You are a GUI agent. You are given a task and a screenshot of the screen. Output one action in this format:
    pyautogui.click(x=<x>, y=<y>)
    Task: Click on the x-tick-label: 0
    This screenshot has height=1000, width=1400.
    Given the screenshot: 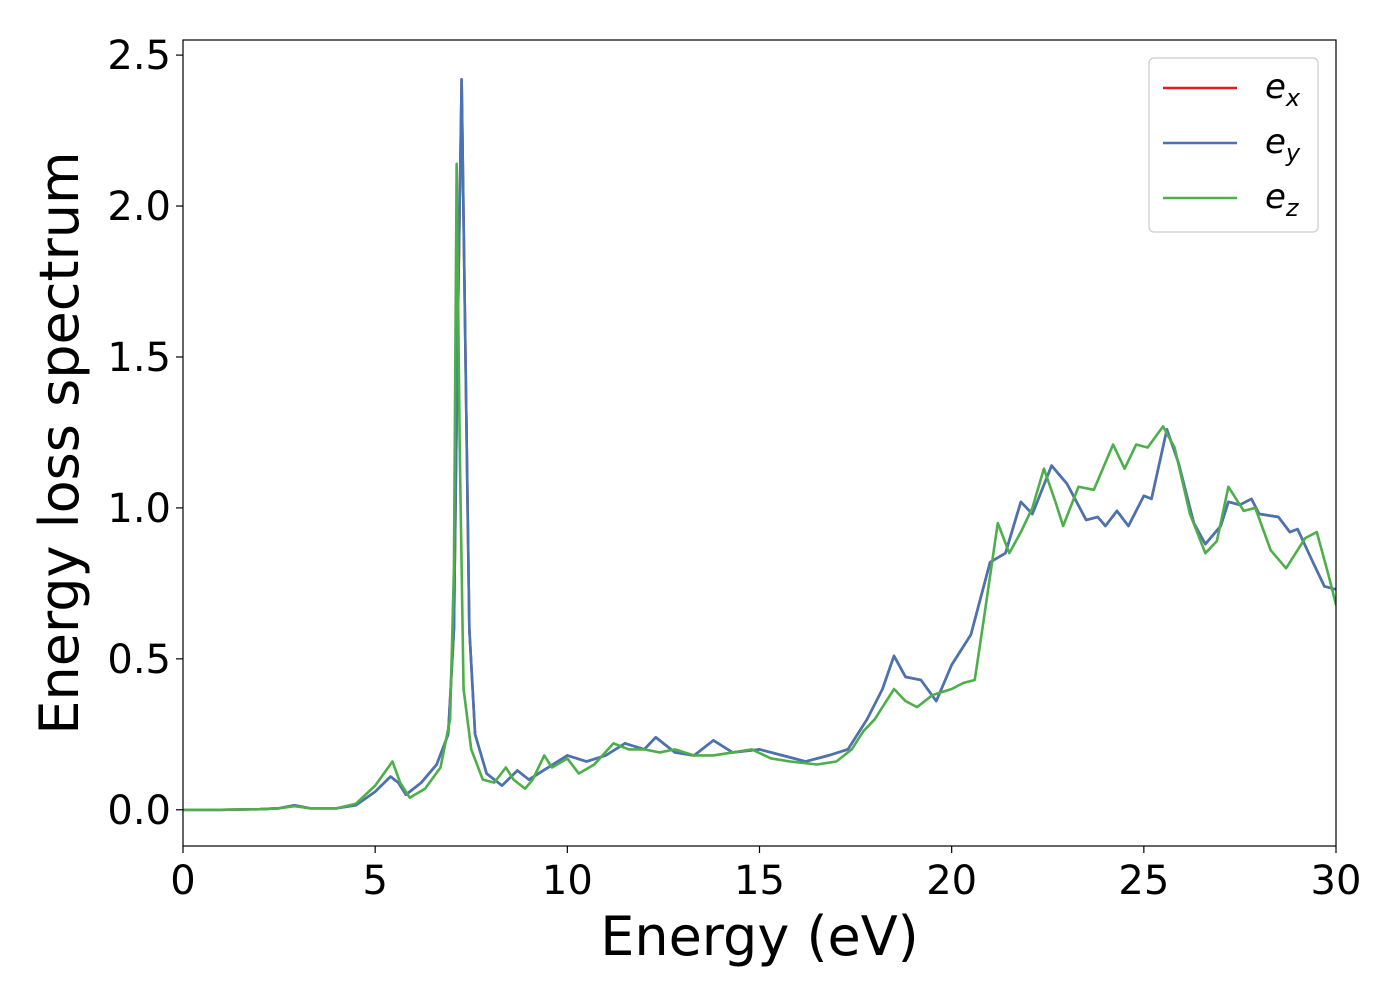 What is the action you would take?
    pyautogui.click(x=182, y=881)
    